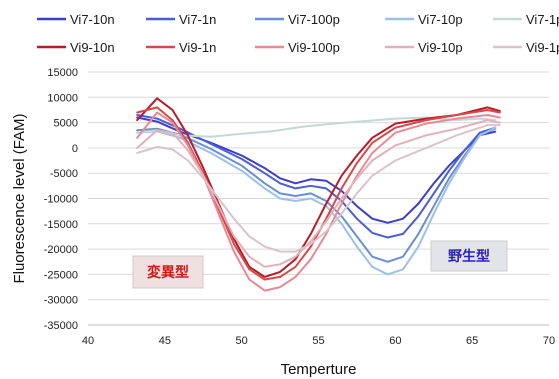 Image resolution: width=559 pixels, height=379 pixels. What do you see at coordinates (61, 225) in the screenshot?
I see `y-tick-label: -15000` at bounding box center [61, 225].